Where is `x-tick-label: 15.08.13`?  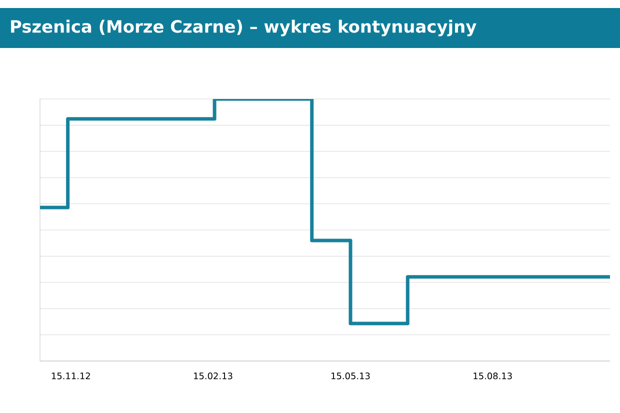
x-tick-label: 15.08.13 is located at coordinates (493, 376).